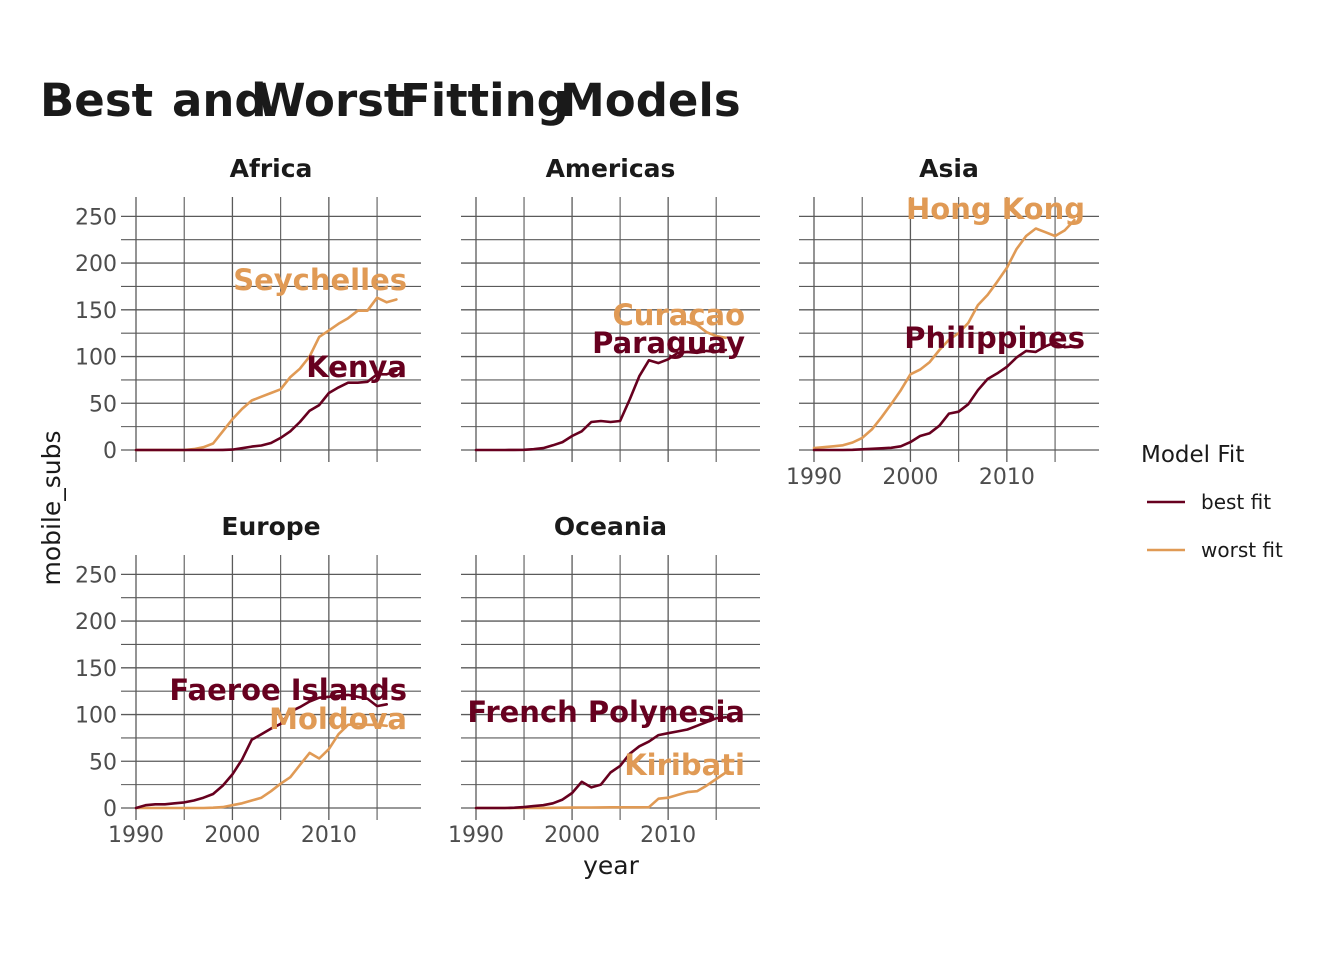 This screenshot has height=960, width=1344. Describe the element at coordinates (96, 669) in the screenshot. I see `y-tick-label-europe: 150` at that location.